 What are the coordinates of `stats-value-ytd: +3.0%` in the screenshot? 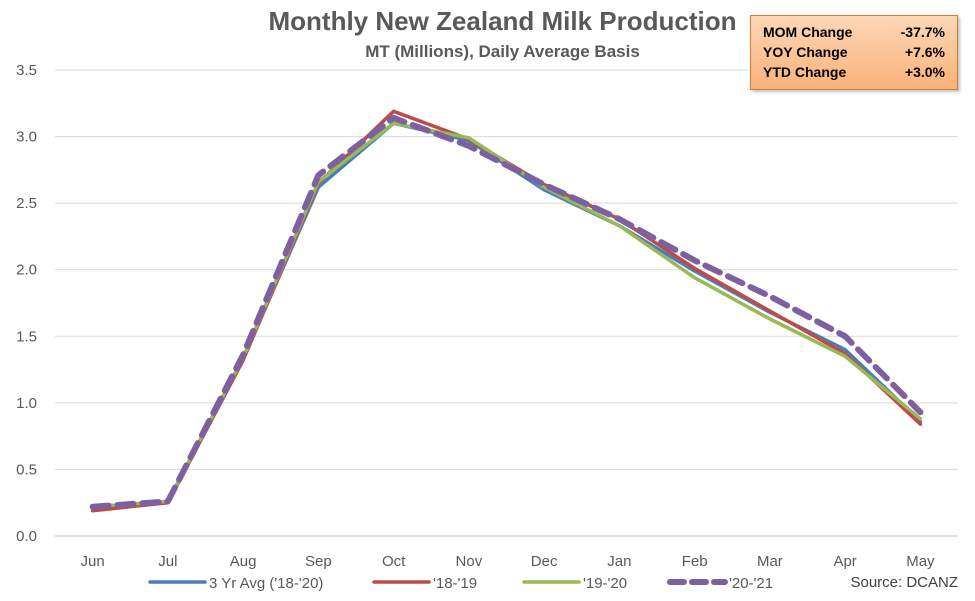 It's located at (924, 72).